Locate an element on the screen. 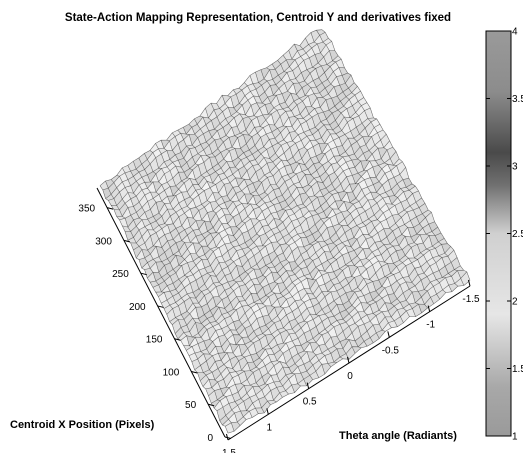  x-tick-label: 0 is located at coordinates (210, 438).